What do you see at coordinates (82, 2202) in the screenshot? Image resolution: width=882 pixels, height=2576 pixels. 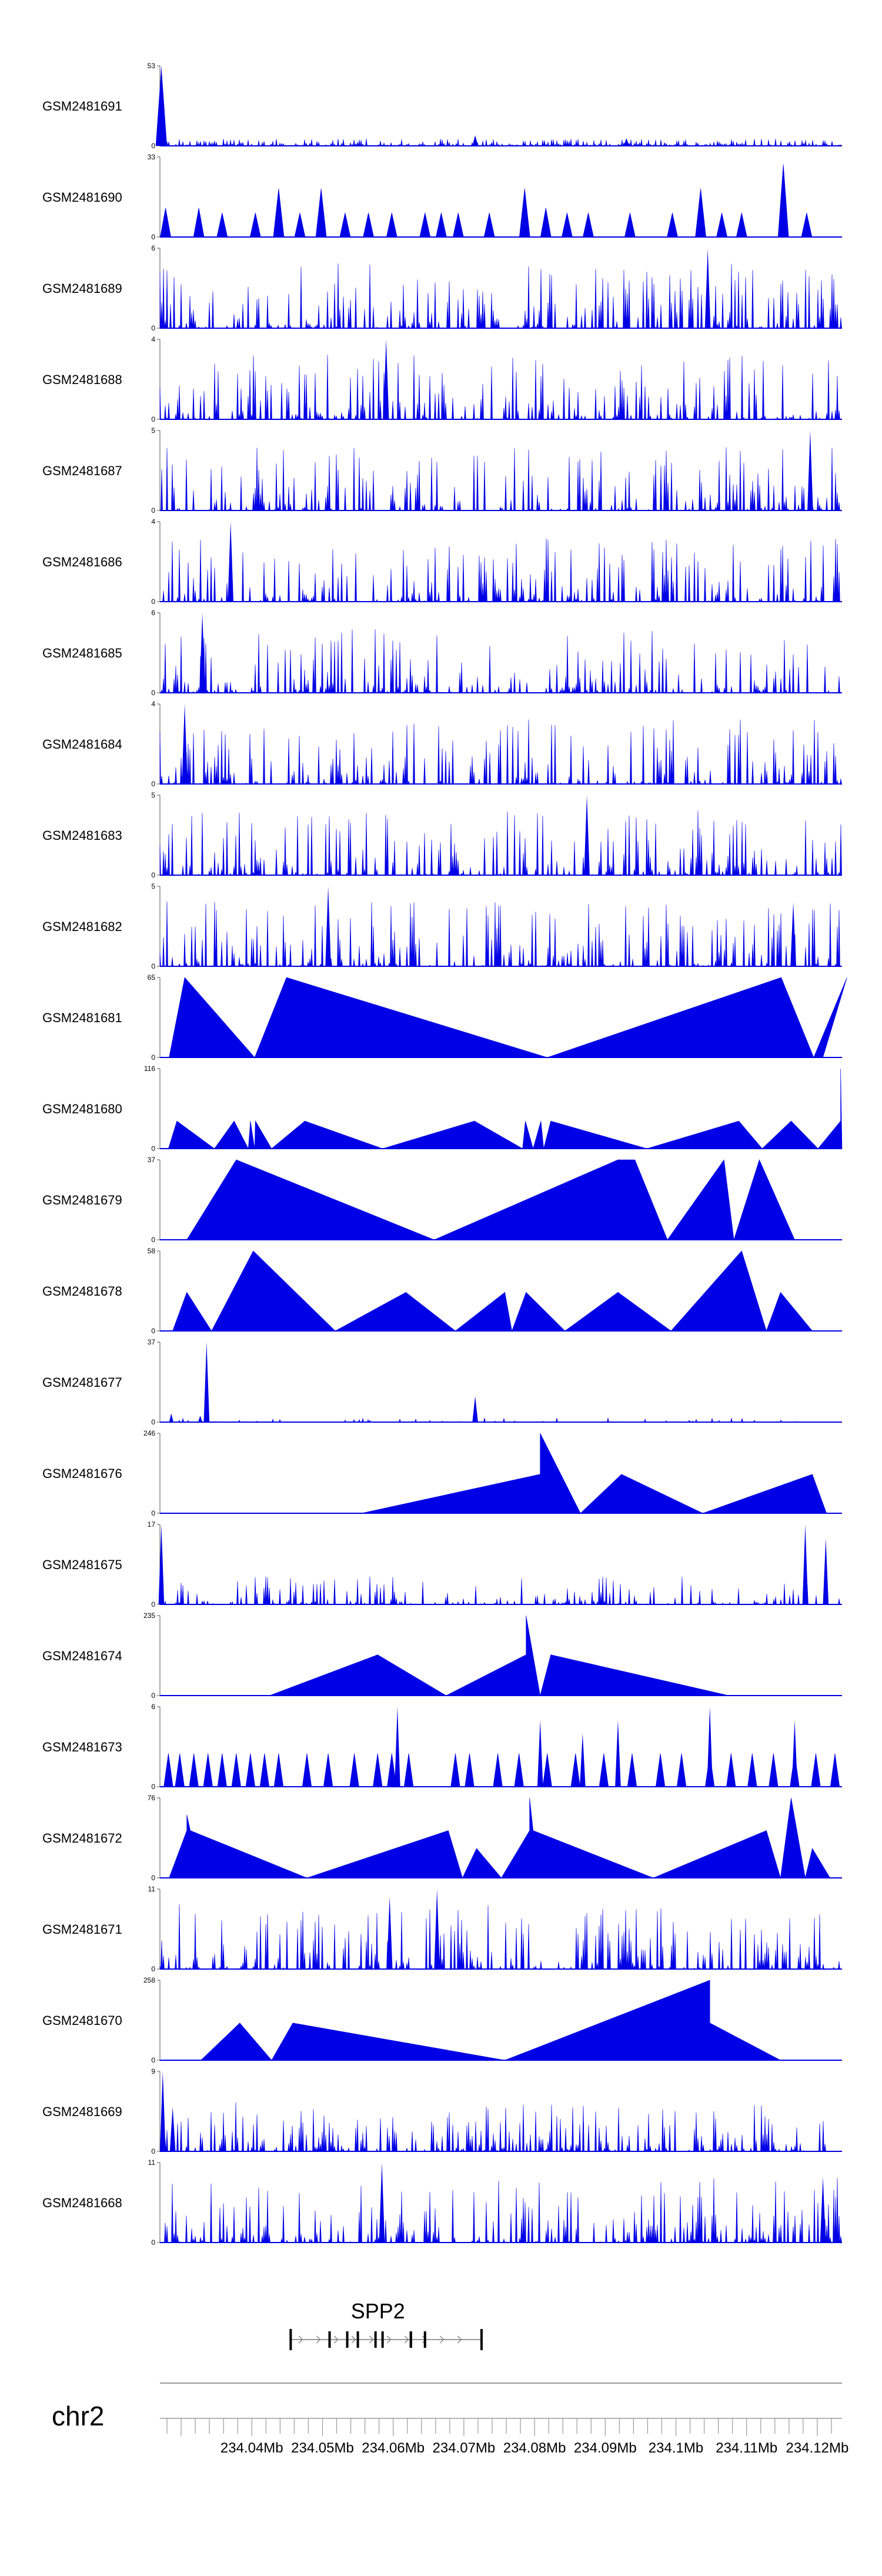 I see `track-label: GSM2481668` at bounding box center [82, 2202].